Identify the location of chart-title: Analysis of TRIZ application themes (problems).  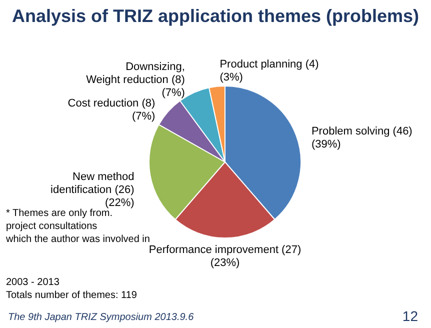
(216, 16).